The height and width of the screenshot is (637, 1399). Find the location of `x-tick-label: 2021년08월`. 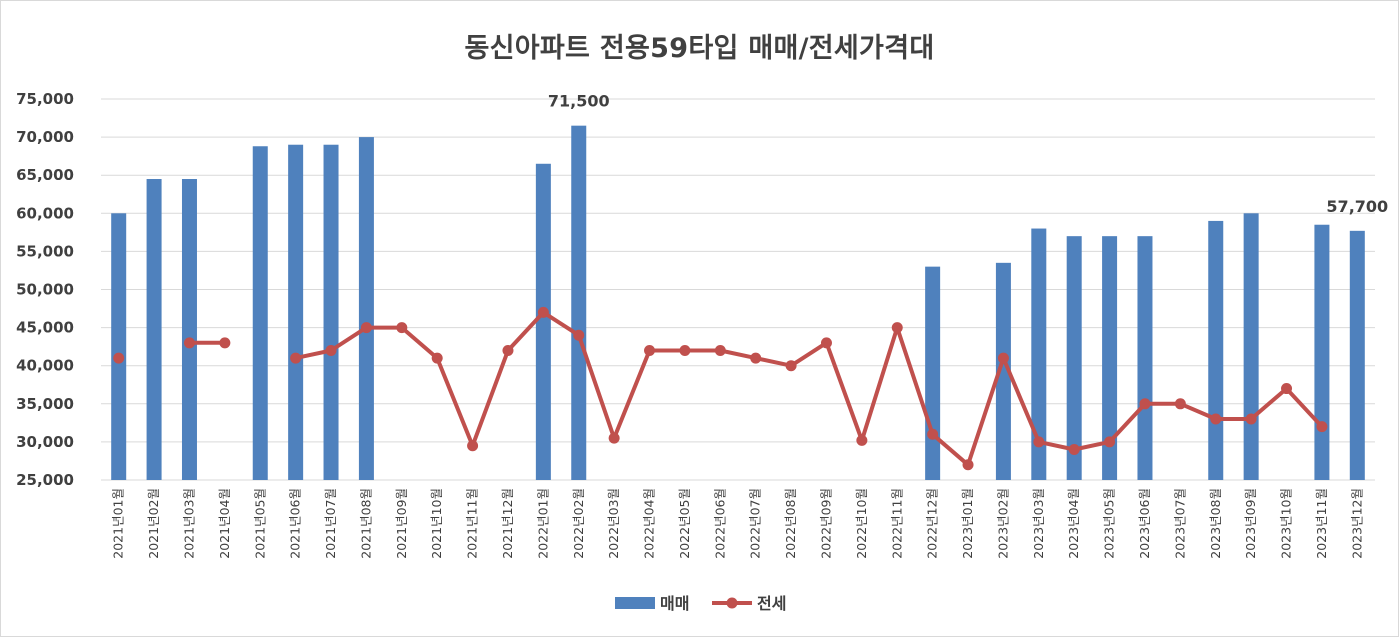

x-tick-label: 2021년08월 is located at coordinates (365, 523).